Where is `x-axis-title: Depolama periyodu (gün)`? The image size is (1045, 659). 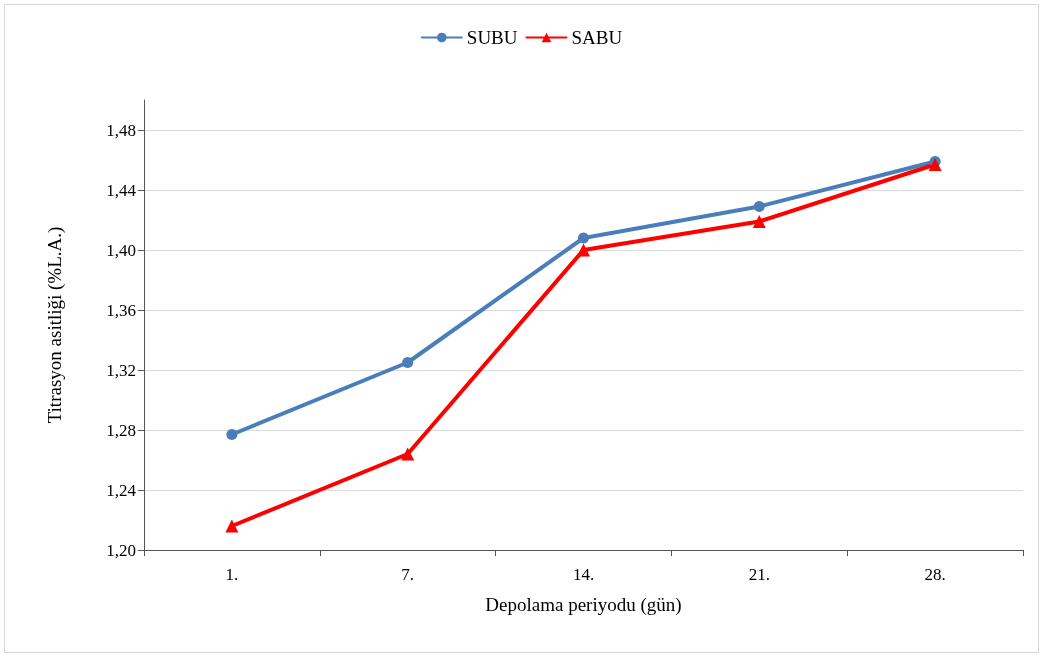
x-axis-title: Depolama periyodu (gün) is located at coordinates (583, 605).